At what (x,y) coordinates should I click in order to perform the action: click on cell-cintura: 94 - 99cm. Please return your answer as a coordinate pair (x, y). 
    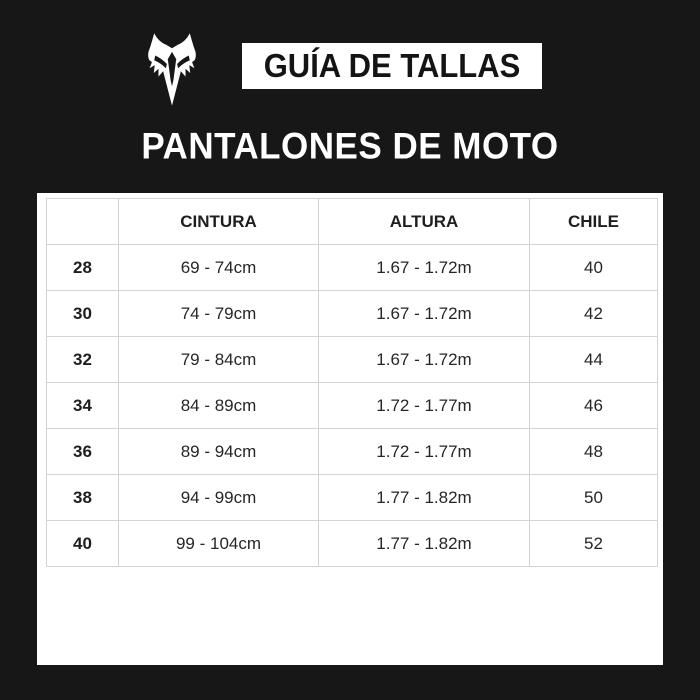
    Looking at the image, I should click on (218, 497).